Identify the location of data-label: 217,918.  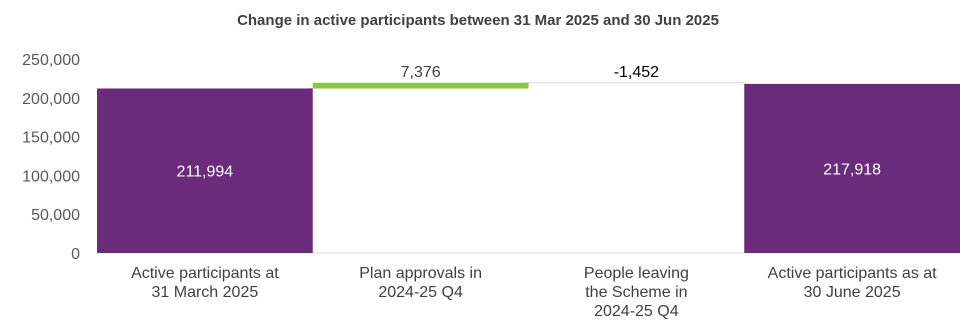
(852, 169).